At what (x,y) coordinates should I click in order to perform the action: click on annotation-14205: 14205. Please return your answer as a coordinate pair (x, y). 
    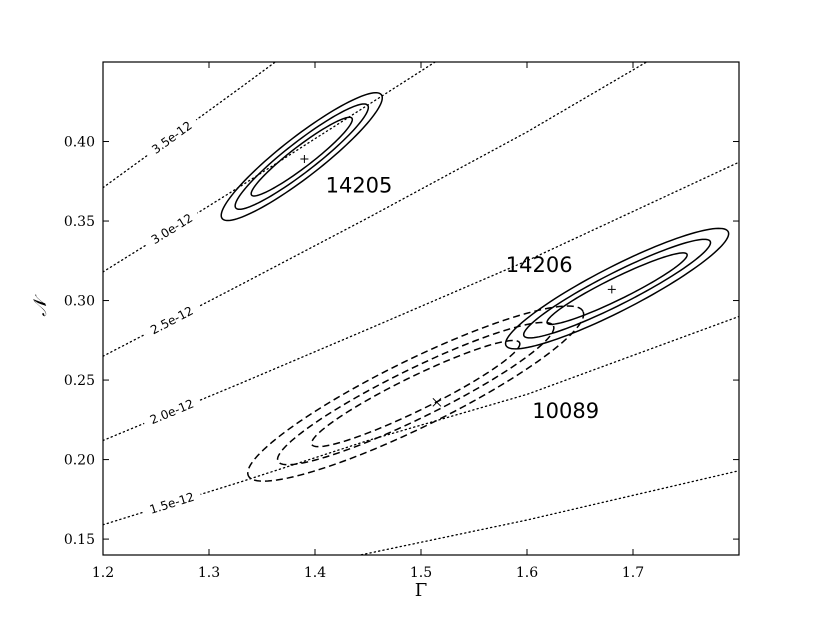
    Looking at the image, I should click on (359, 185).